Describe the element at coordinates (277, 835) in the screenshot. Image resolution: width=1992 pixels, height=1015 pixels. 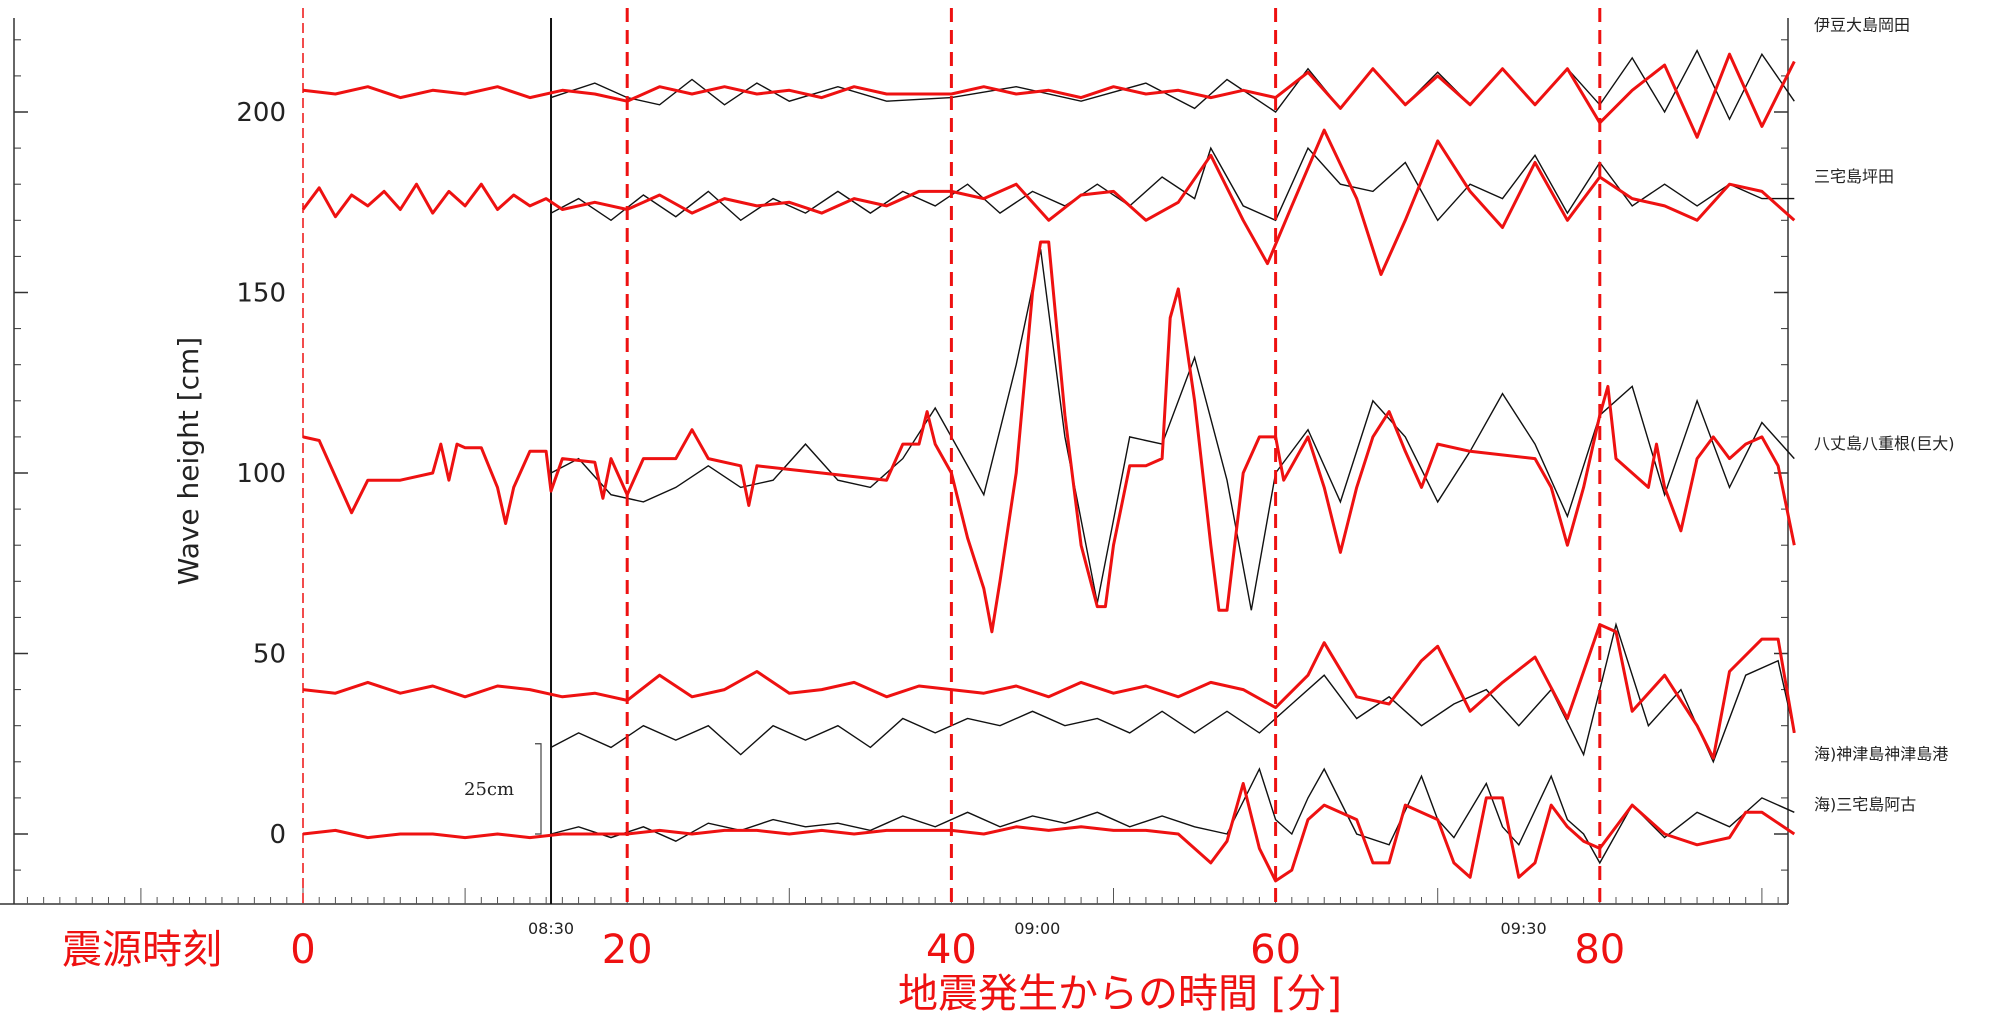
I see `y-tick-label: 0` at that location.